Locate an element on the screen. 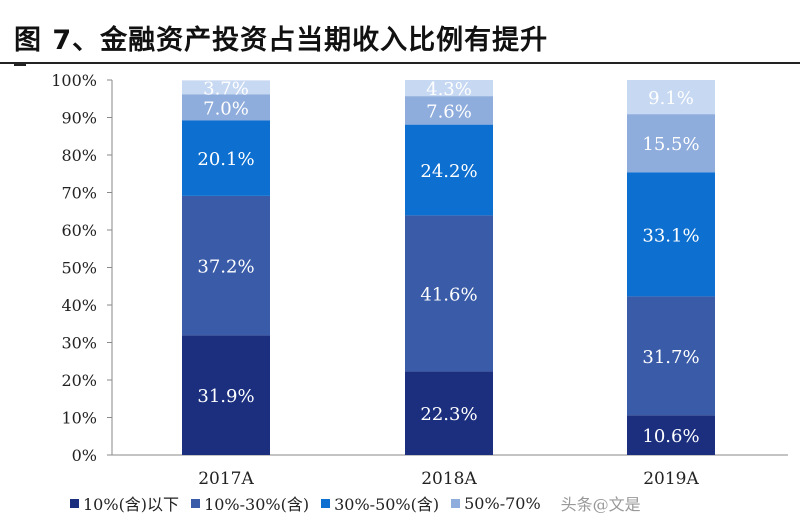 The height and width of the screenshot is (528, 800). y-tick-label: 10% is located at coordinates (79, 418).